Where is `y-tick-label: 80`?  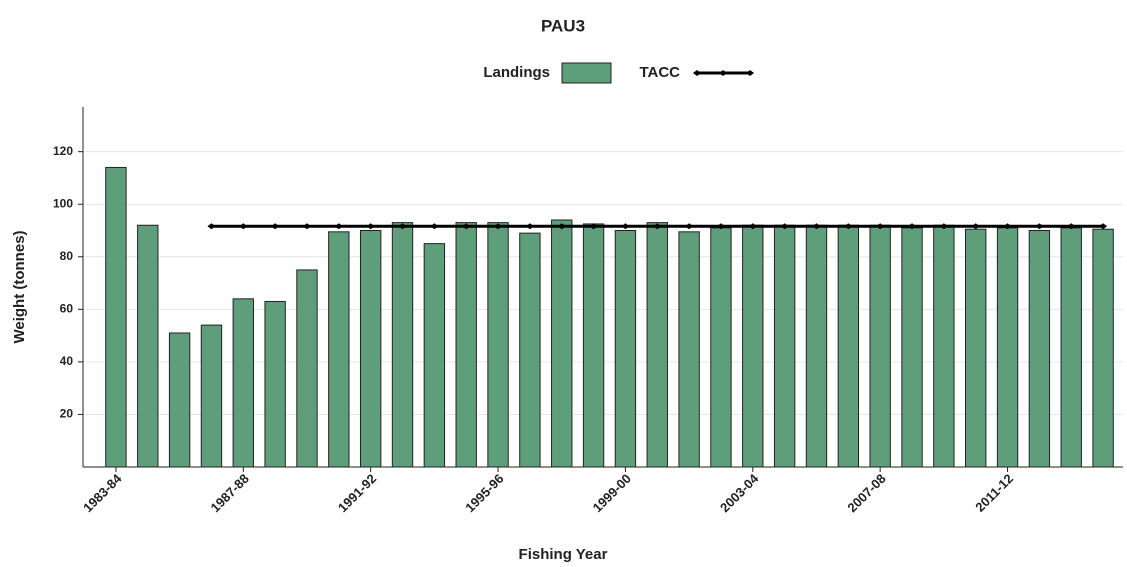
y-tick-label: 80 is located at coordinates (67, 256).